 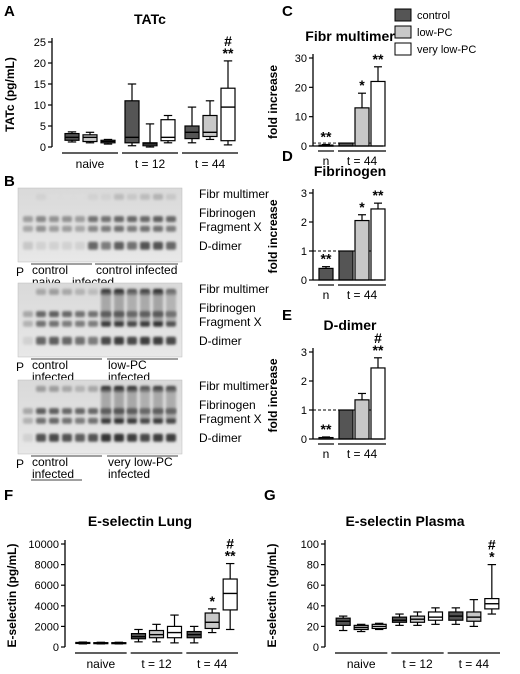 What do you see at coordinates (433, 16) in the screenshot?
I see `legend-label-control: control` at bounding box center [433, 16].